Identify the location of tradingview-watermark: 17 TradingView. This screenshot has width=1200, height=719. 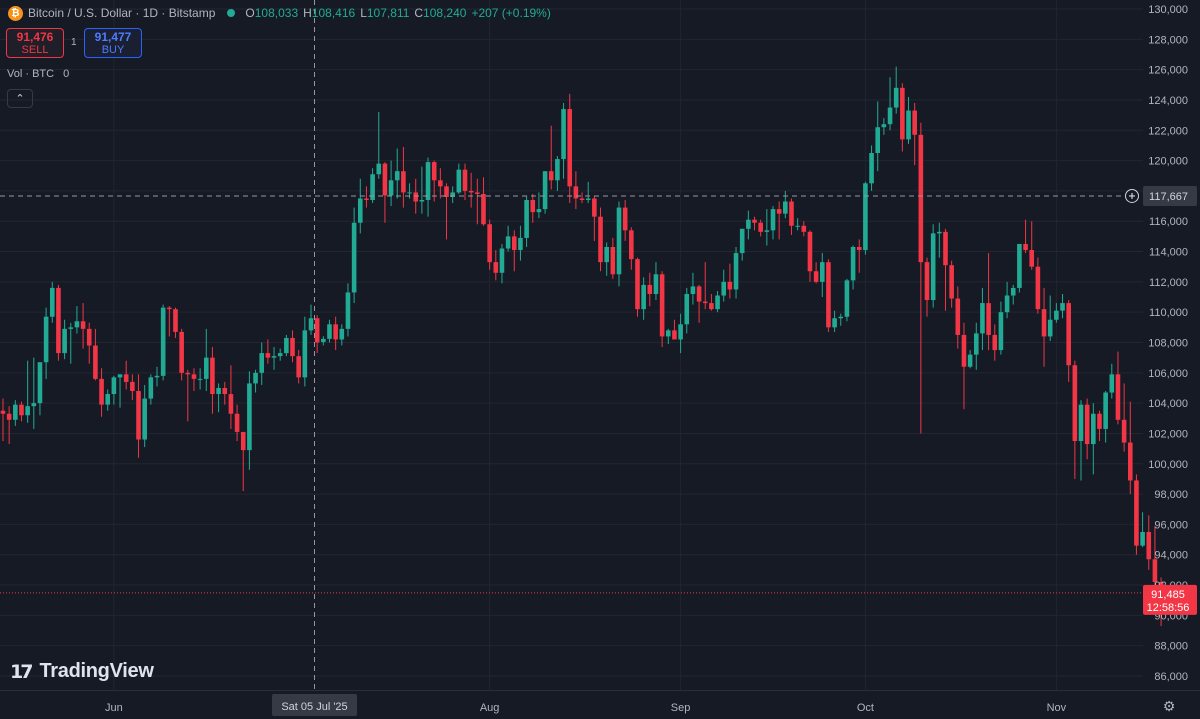
(82, 671).